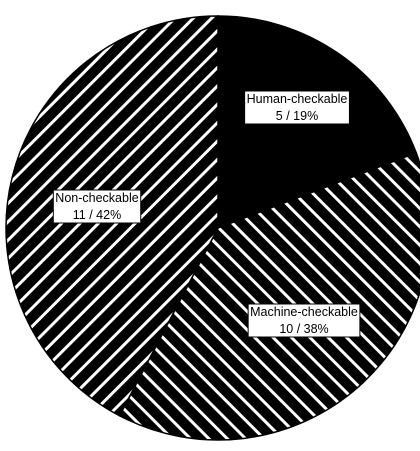 This screenshot has width=420, height=451. What do you see at coordinates (304, 312) in the screenshot?
I see `slice-category-label: Machine-checkable` at bounding box center [304, 312].